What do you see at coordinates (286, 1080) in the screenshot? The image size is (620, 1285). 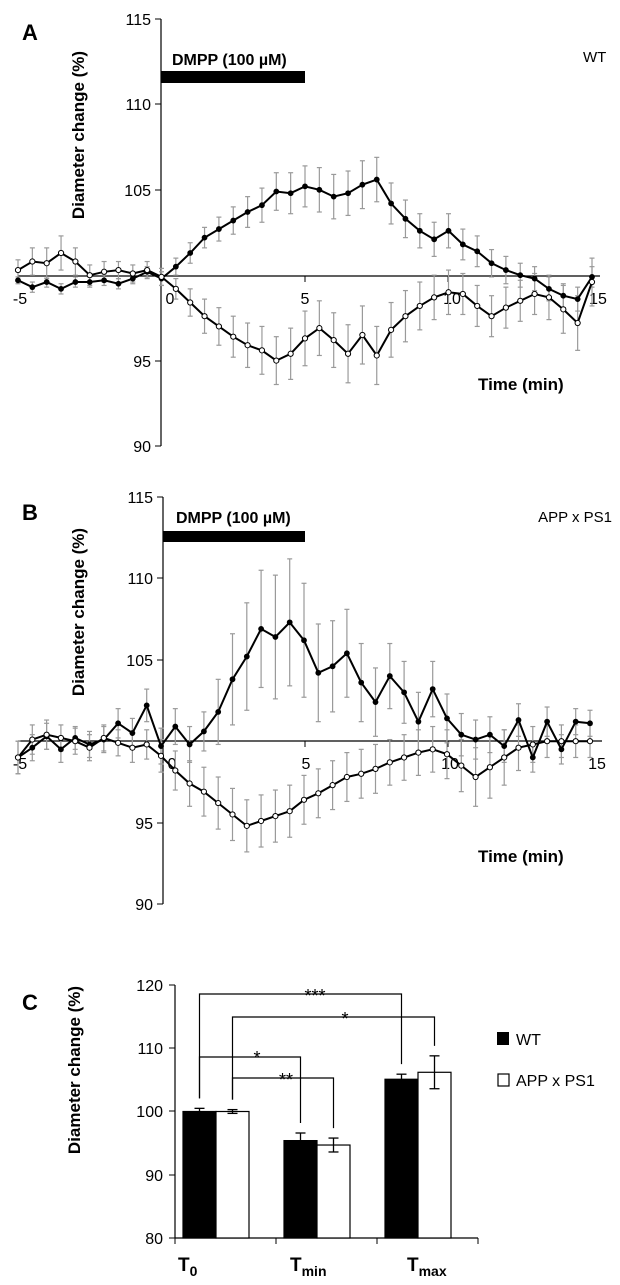 I see `significance-label: **` at bounding box center [286, 1080].